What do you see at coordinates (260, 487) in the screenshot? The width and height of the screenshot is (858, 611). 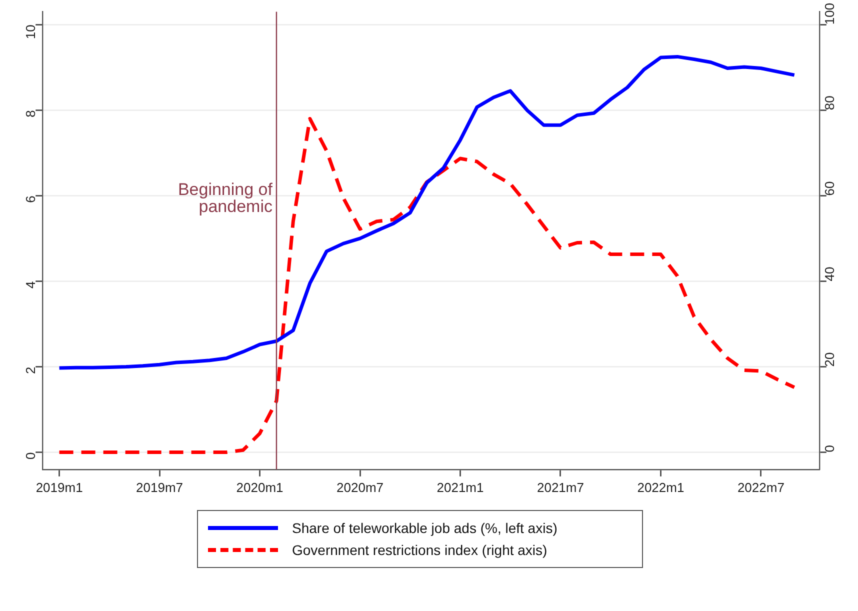 I see `x-tick-label: 2020m1` at bounding box center [260, 487].